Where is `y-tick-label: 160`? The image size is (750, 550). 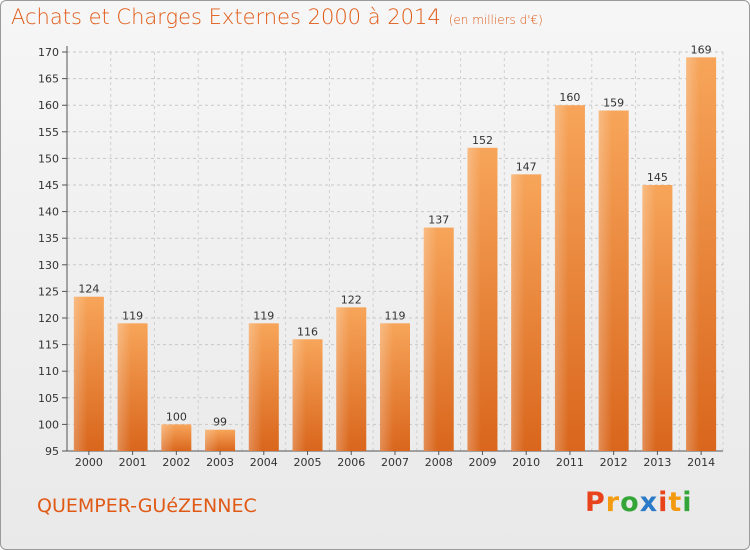
y-tick-label: 160 is located at coordinates (48, 105).